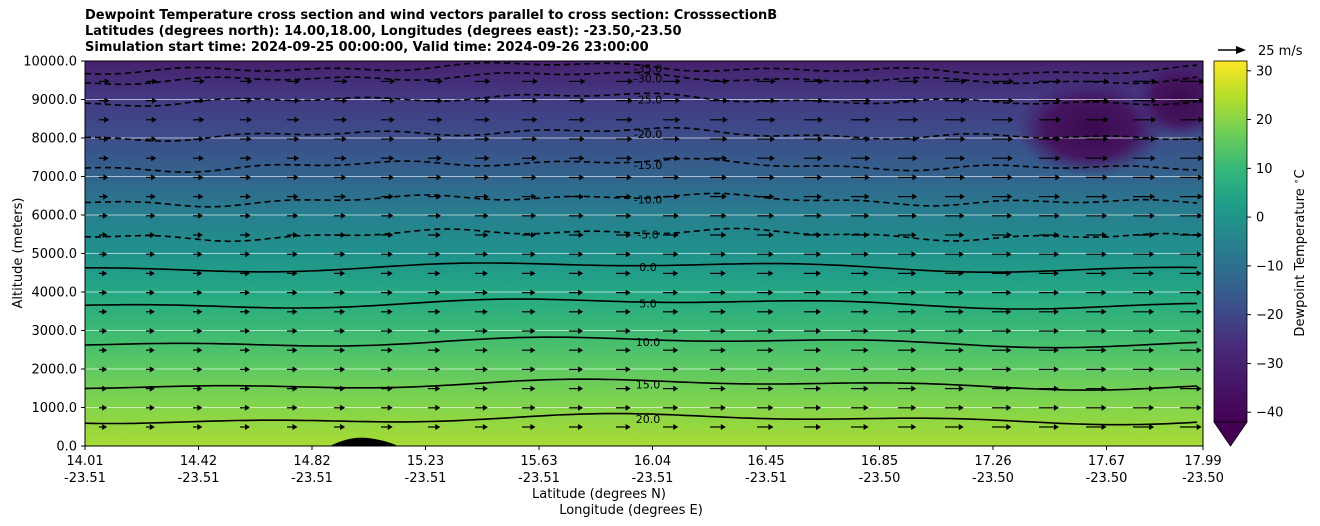  What do you see at coordinates (1202, 461) in the screenshot?
I see `x-tick-lat: 17.99` at bounding box center [1202, 461].